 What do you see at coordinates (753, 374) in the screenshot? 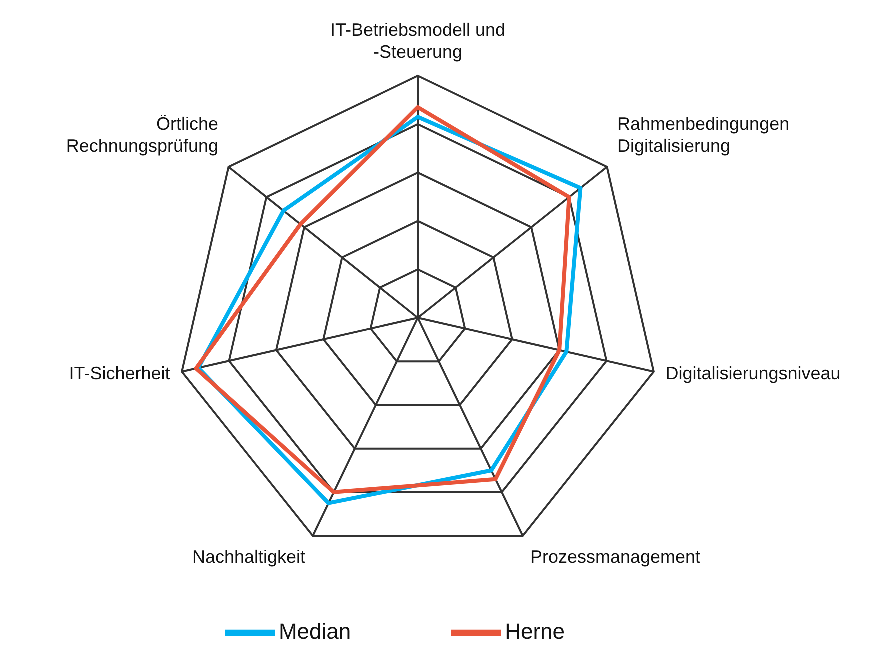
I see `spoke-label: Digitalisierungsniveau` at bounding box center [753, 374].